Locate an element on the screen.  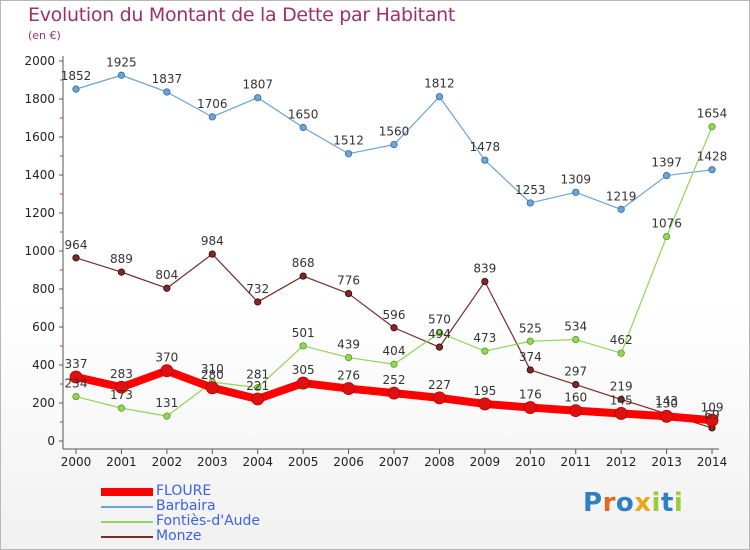
x-tick-label: 2004 is located at coordinates (257, 462).